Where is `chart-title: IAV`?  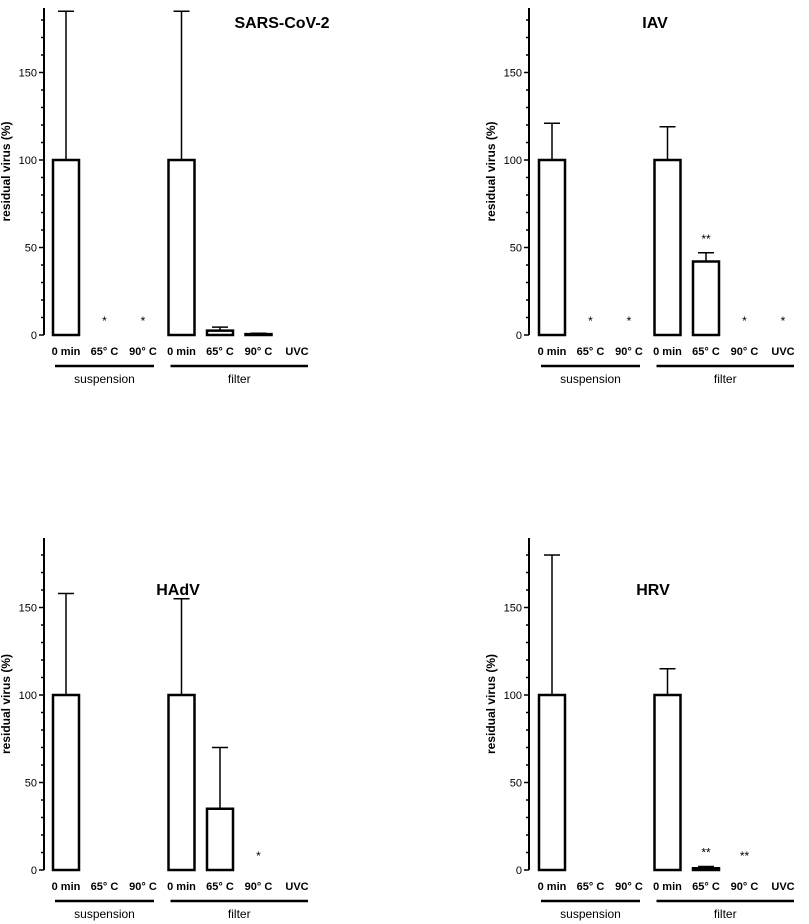
chart-title: IAV is located at coordinates (655, 23).